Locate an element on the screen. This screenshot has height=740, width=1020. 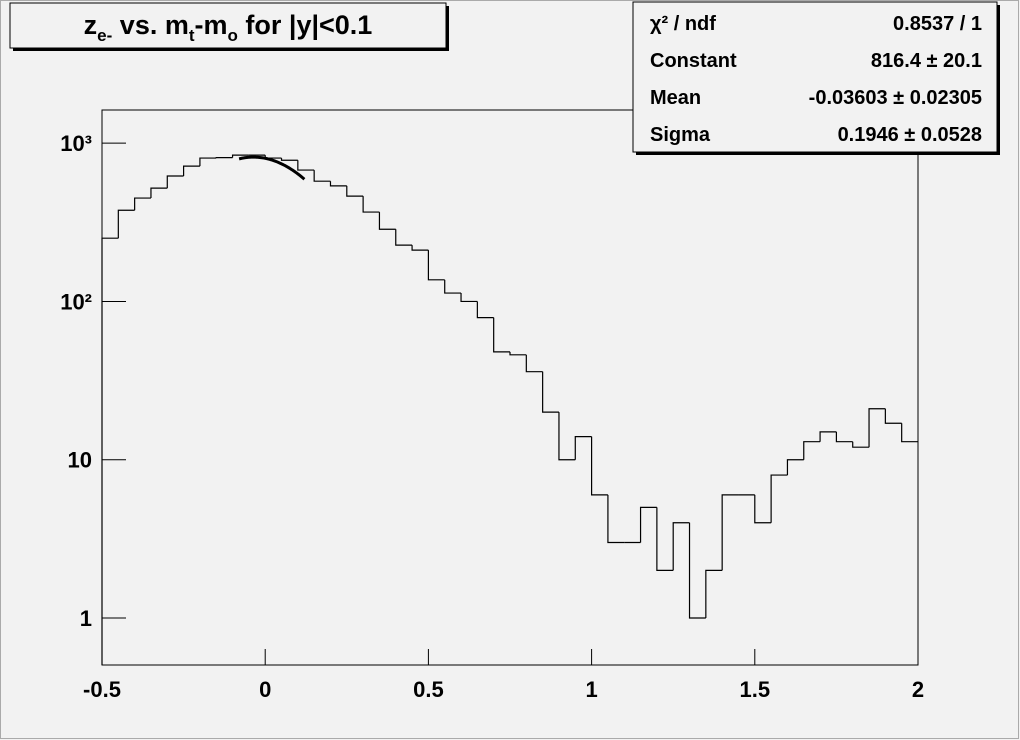
title-text: -m is located at coordinates (211, 25).